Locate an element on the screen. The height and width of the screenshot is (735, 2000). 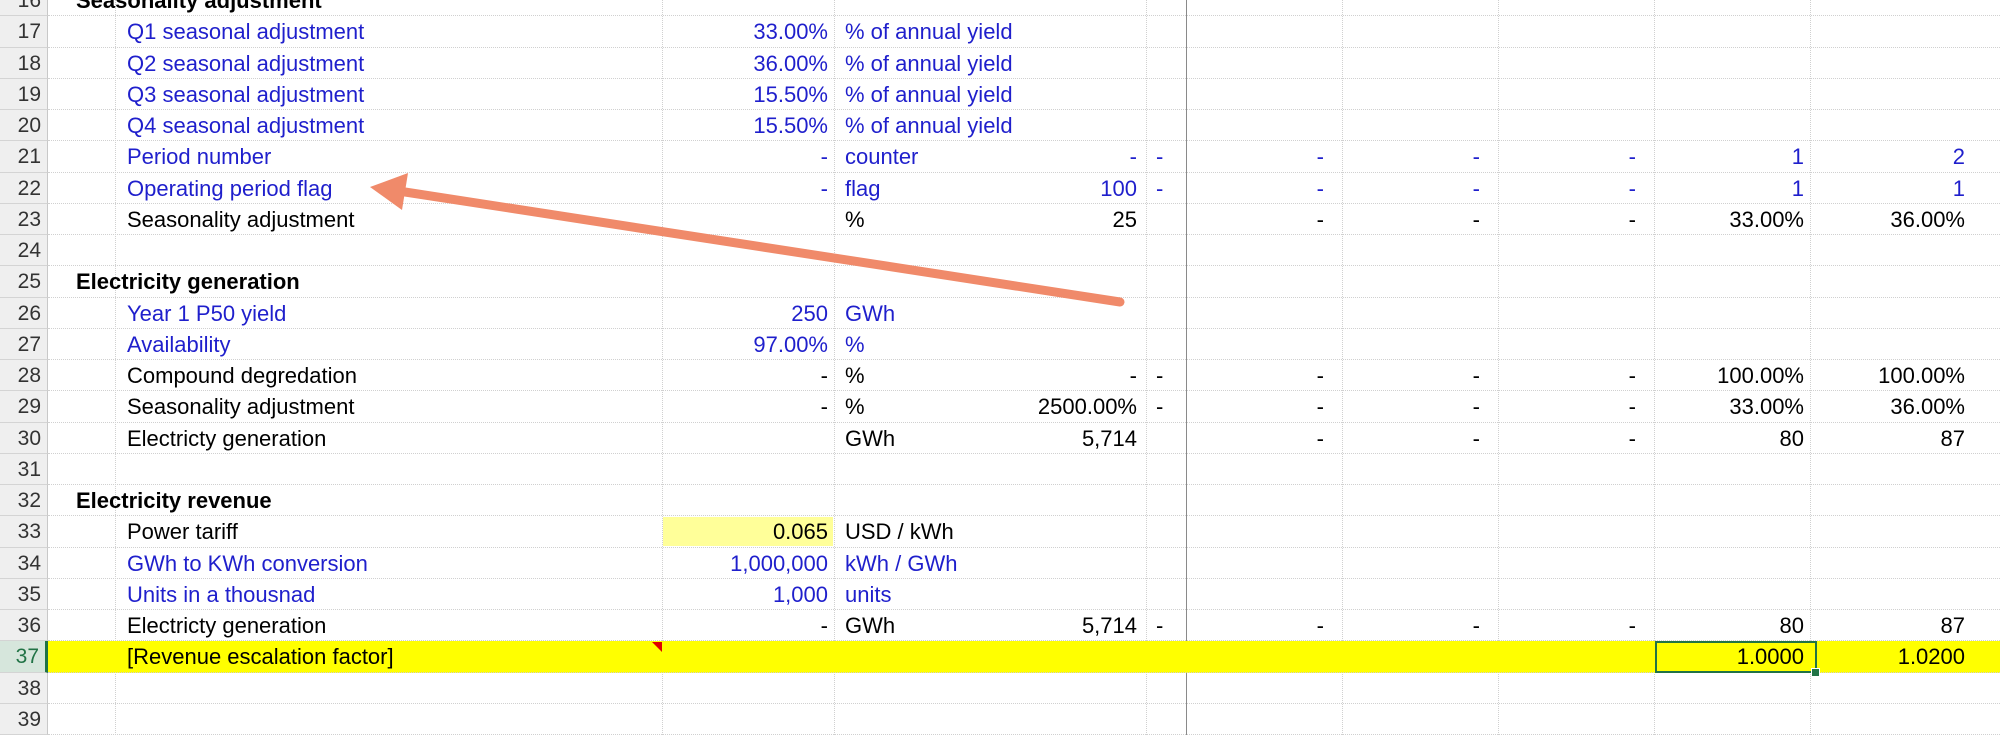
cell-c5: 2 is located at coordinates (1958, 157).